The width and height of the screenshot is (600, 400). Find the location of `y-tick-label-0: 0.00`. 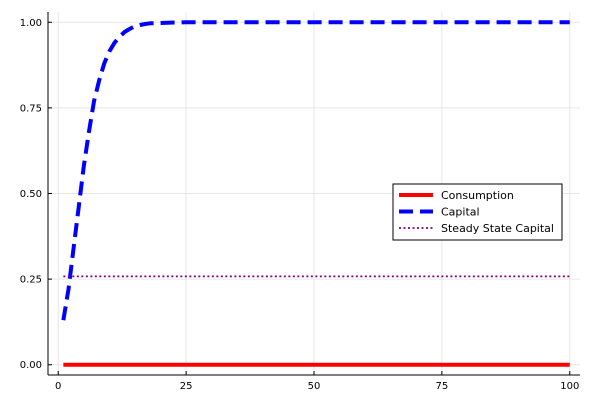

y-tick-label-0: 0.00 is located at coordinates (31, 365).